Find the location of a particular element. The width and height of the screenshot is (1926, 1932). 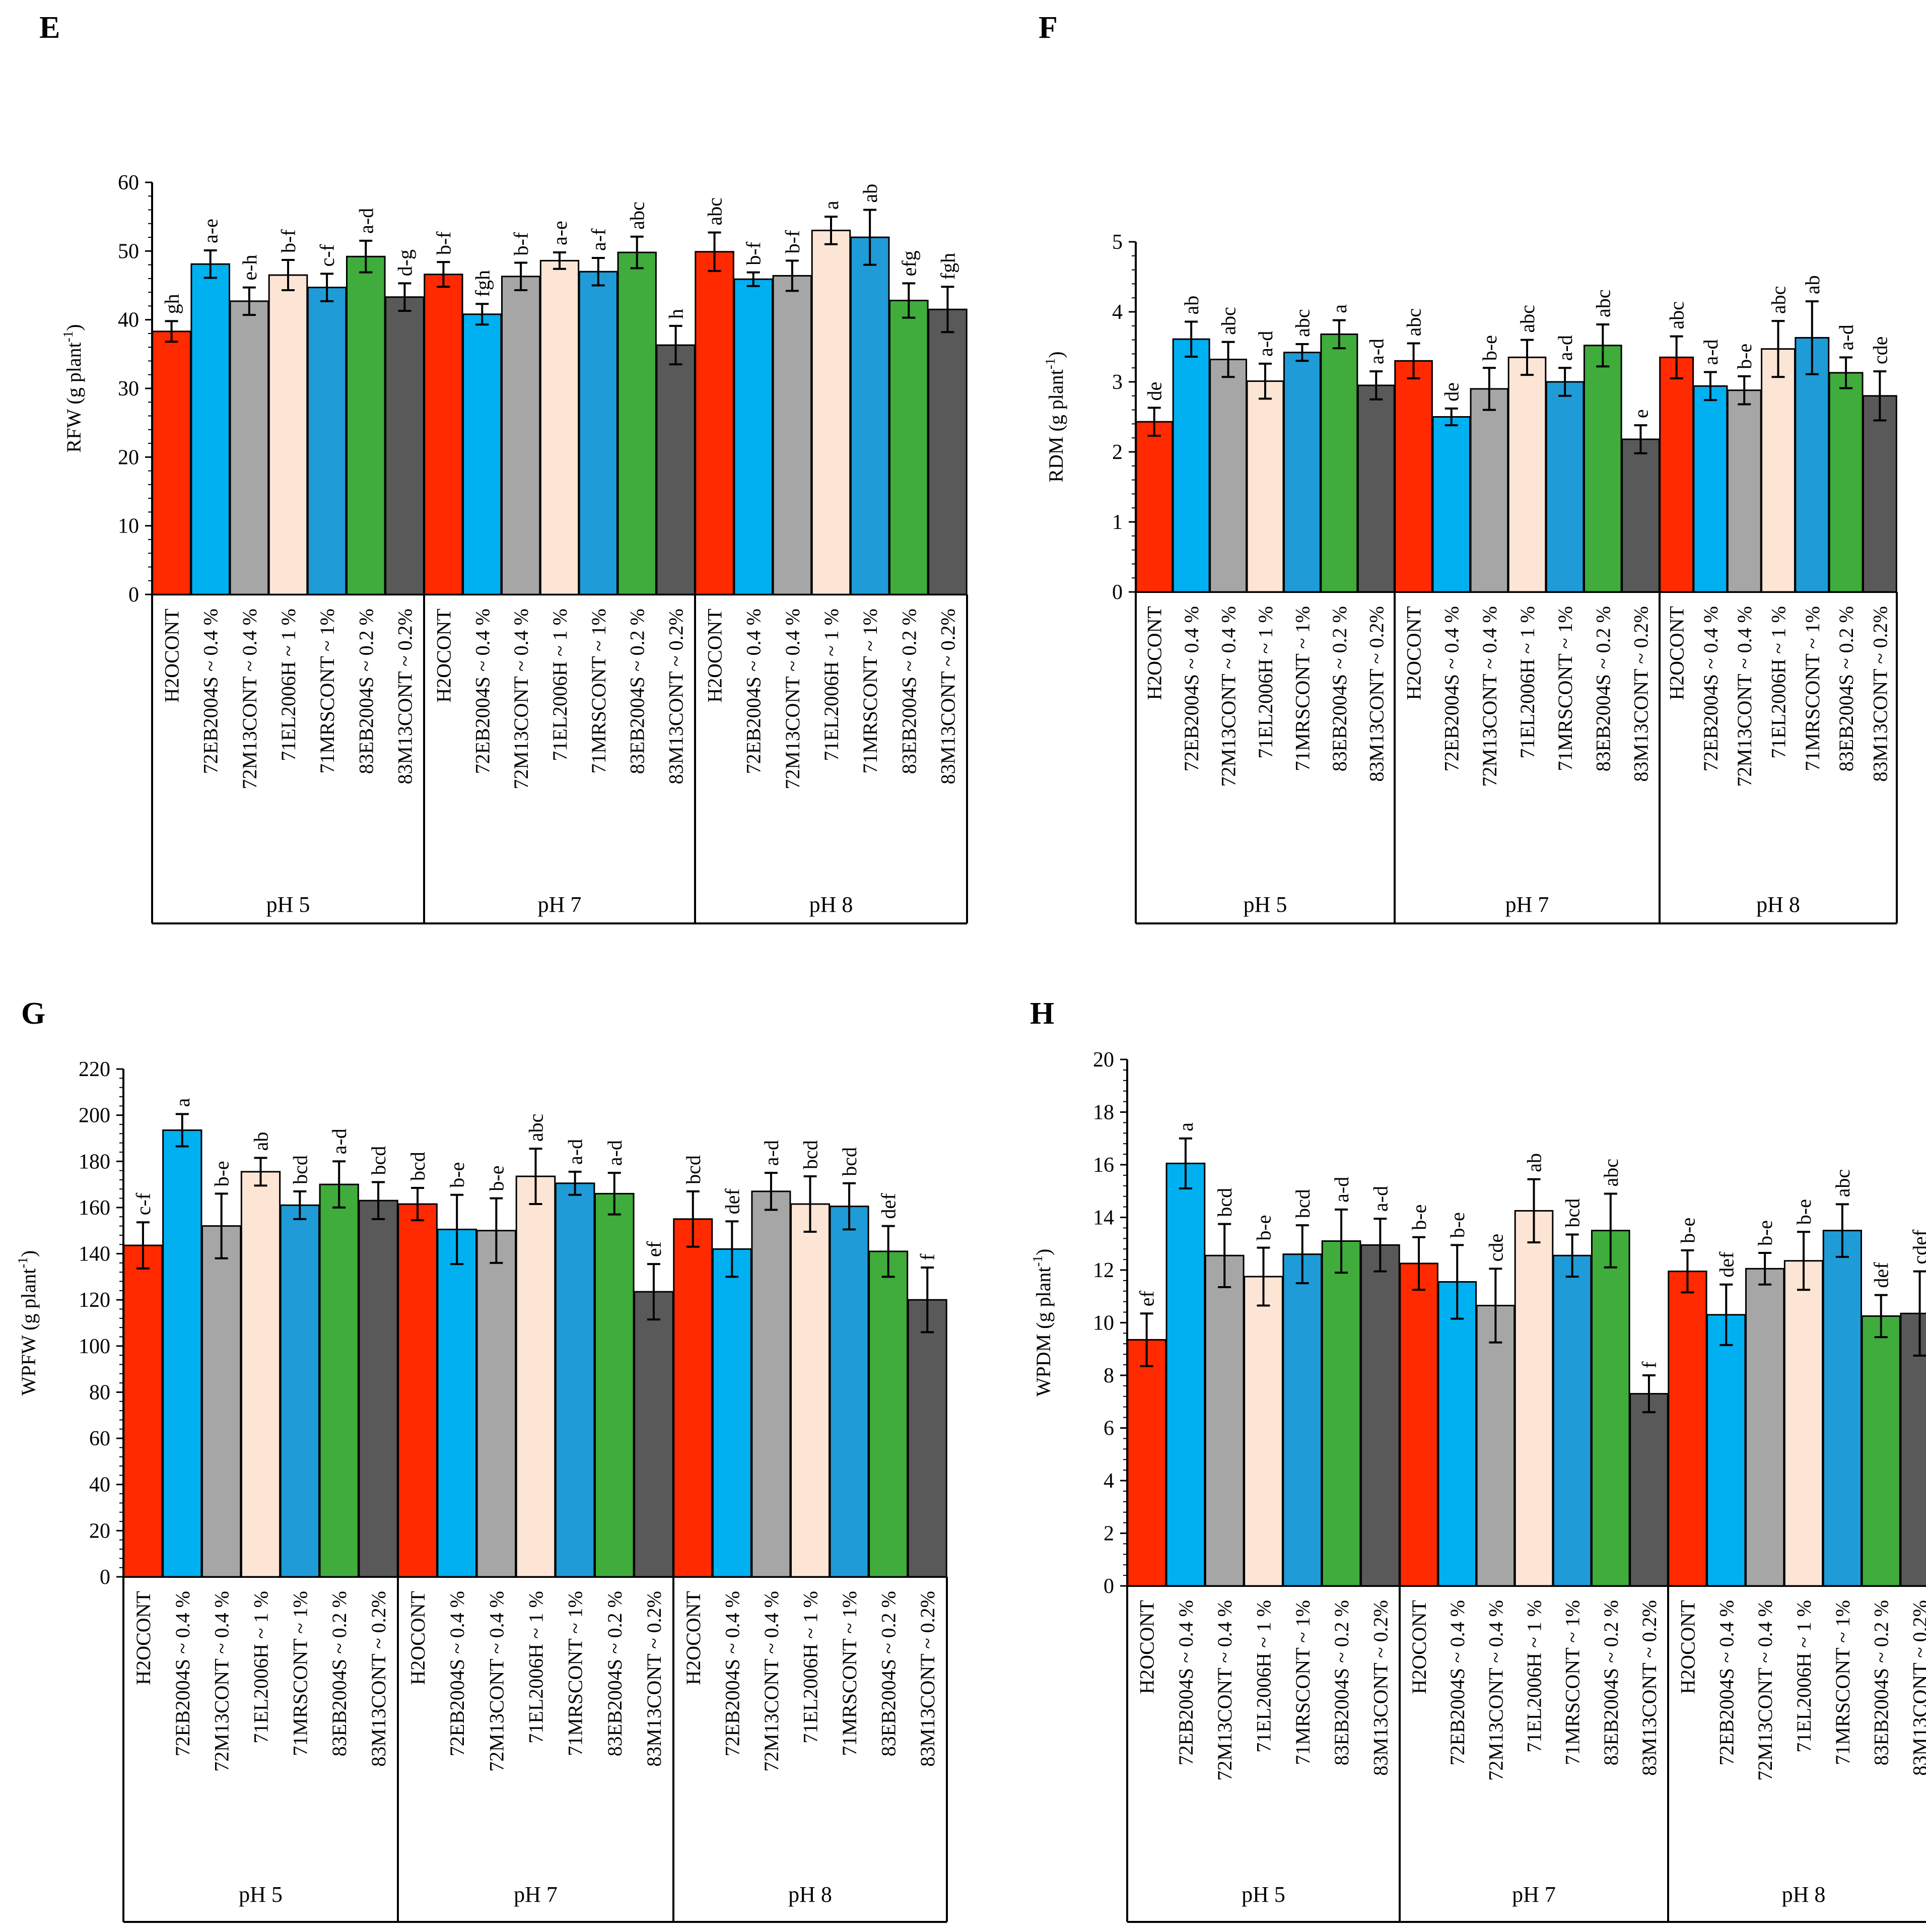

y-tick-label: 8 is located at coordinates (1109, 1375).